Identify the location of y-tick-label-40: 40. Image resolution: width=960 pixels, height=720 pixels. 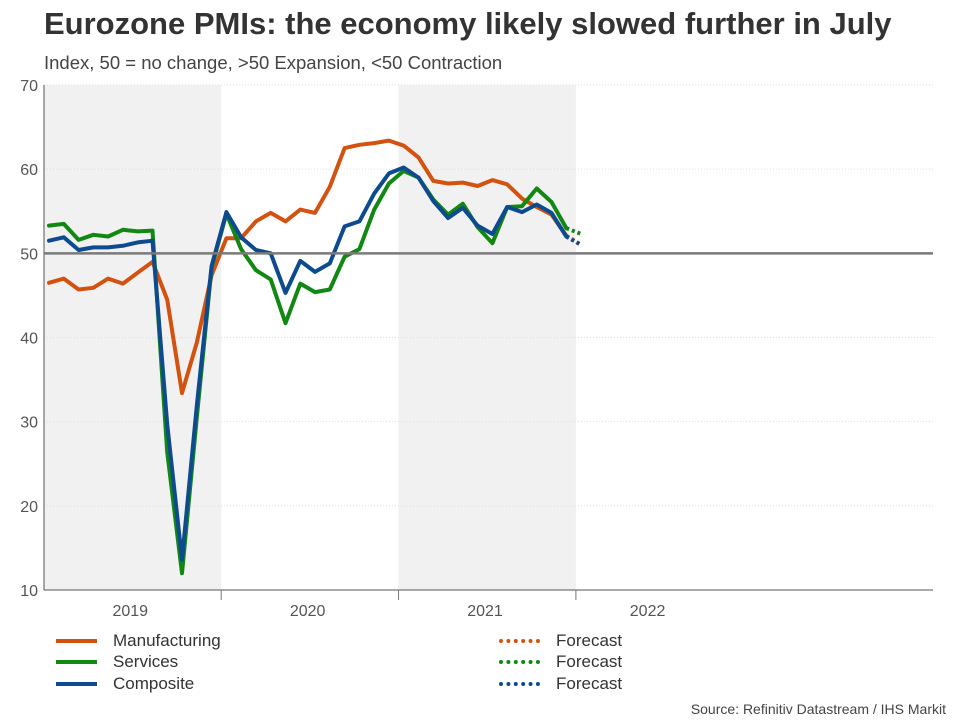
(29, 339).